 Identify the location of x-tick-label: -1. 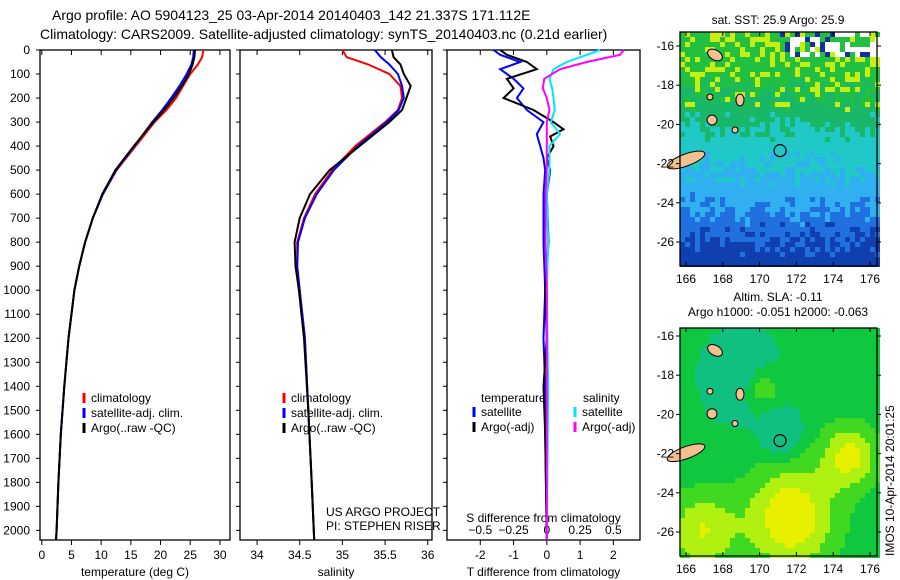
(513, 555).